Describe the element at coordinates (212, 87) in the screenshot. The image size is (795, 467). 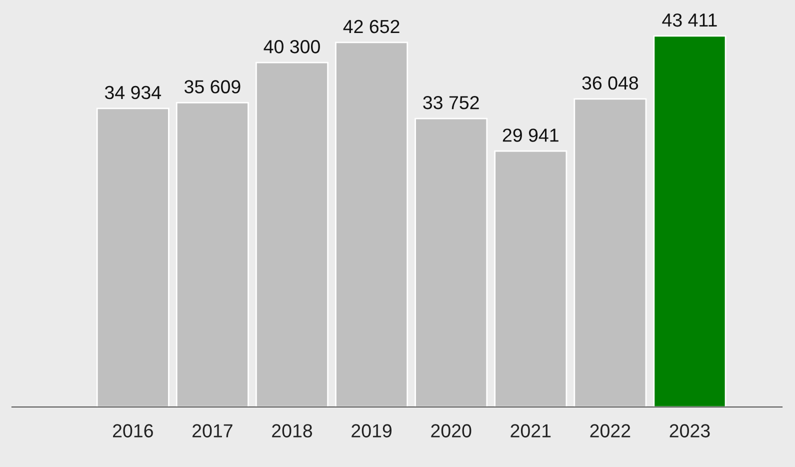
I see `data-label: 35 609` at that location.